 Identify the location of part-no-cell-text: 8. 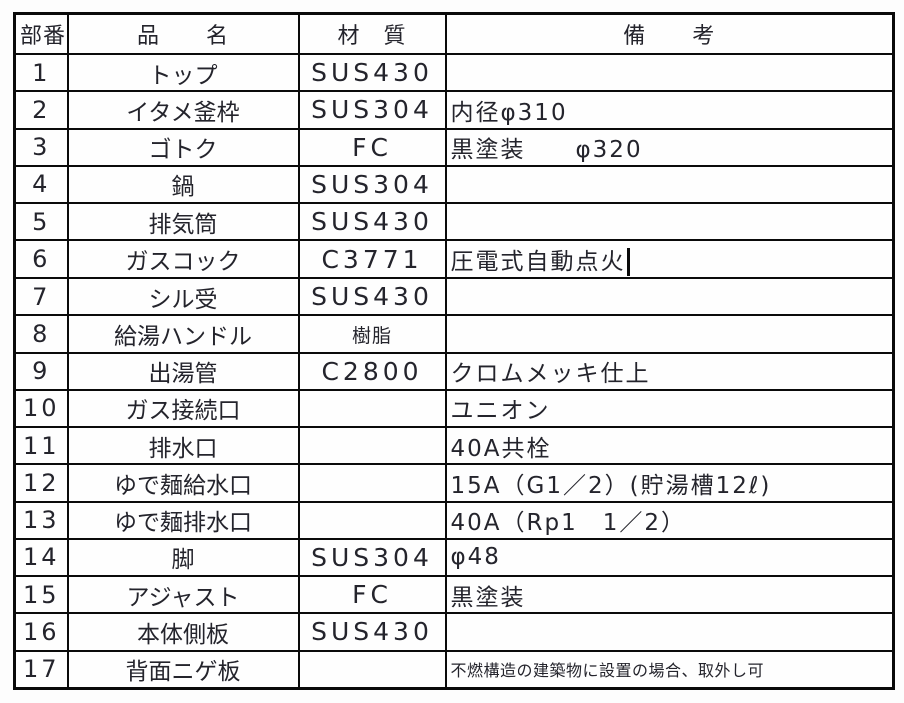
(41, 333).